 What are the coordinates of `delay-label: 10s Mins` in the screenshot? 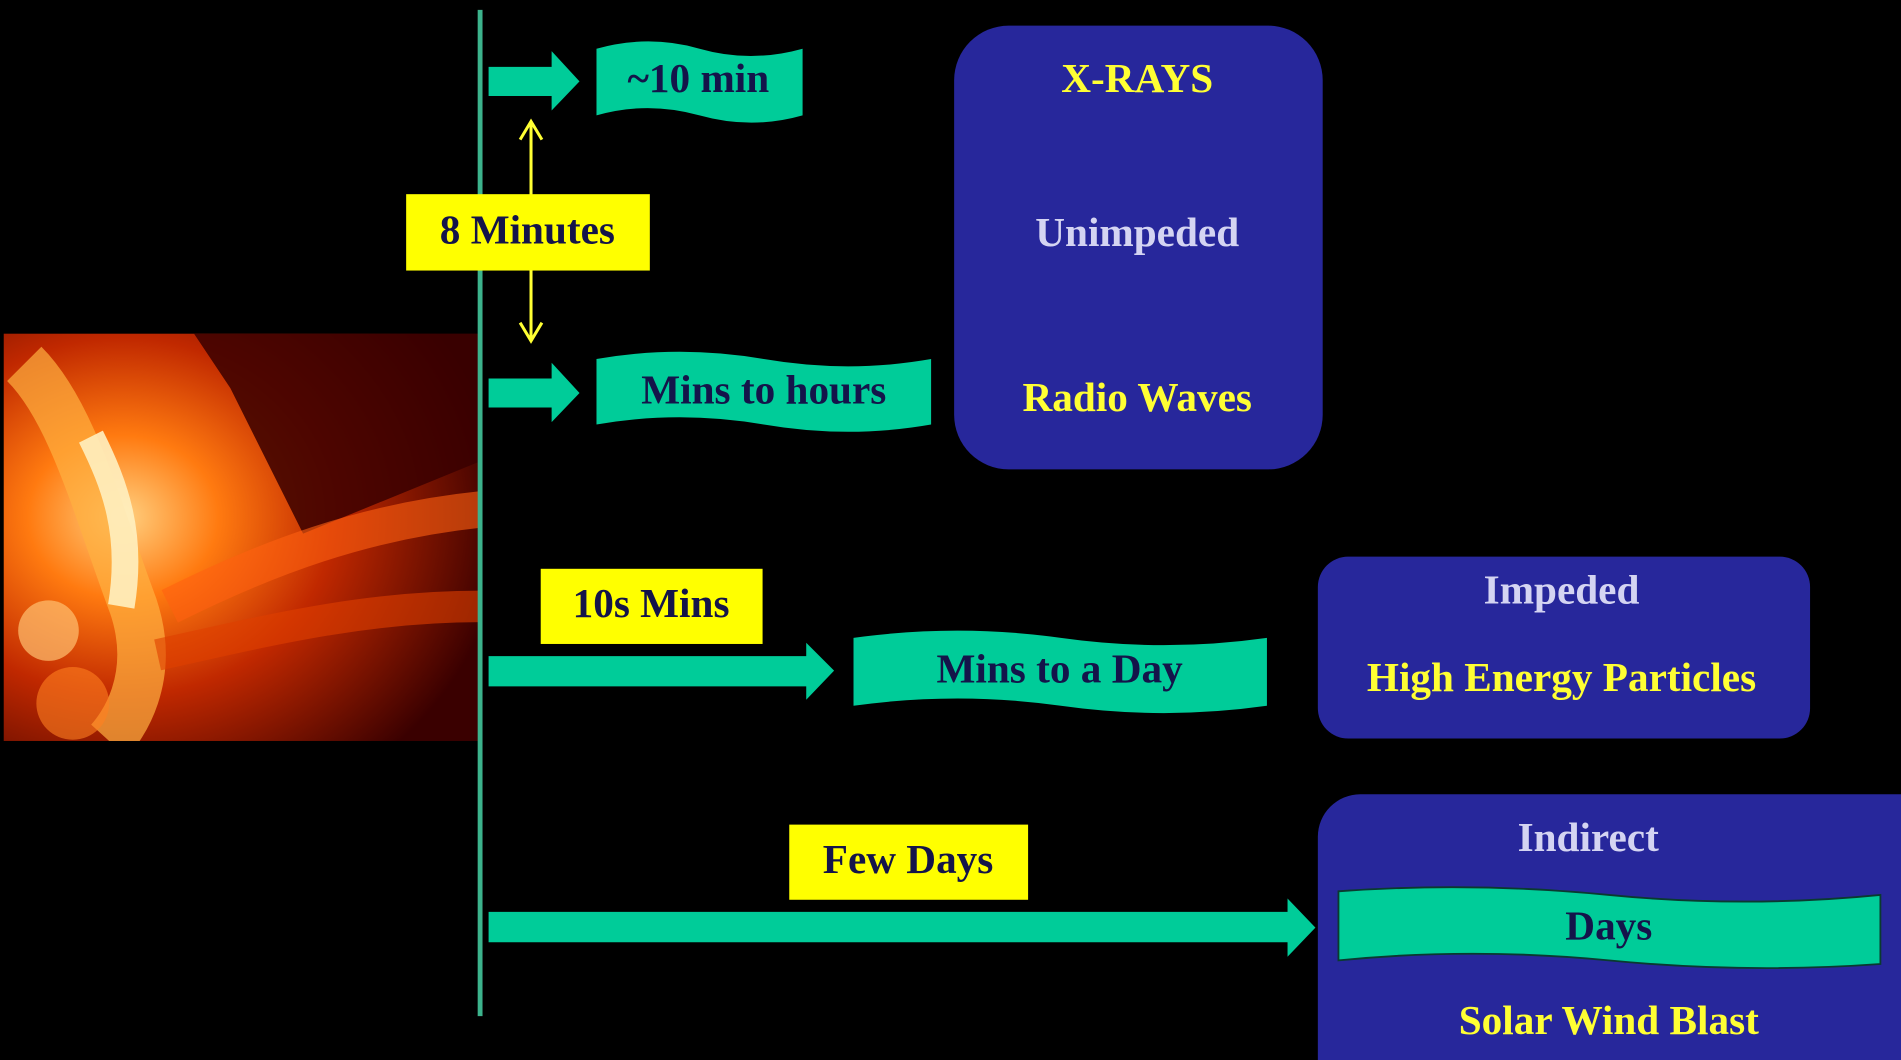 It's located at (651, 603).